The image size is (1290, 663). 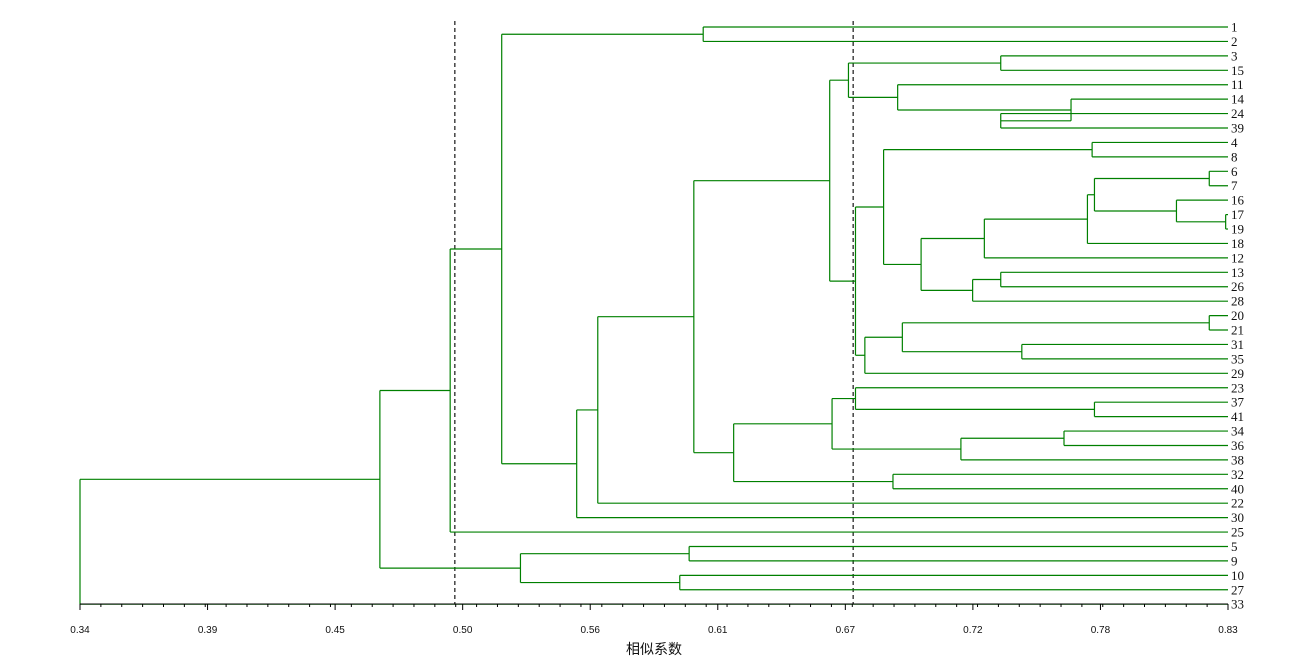 I want to click on leaf-label-1: 1, so click(x=1234, y=27).